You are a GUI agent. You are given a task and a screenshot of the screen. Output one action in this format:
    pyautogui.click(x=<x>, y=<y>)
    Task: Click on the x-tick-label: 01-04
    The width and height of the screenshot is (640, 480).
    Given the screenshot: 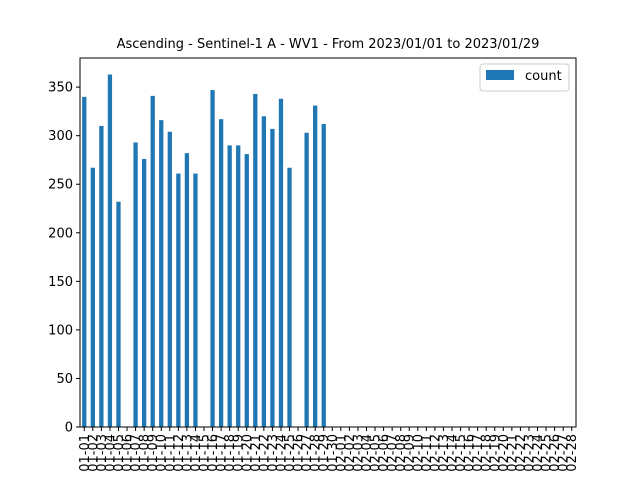 What is the action you would take?
    pyautogui.click(x=110, y=453)
    